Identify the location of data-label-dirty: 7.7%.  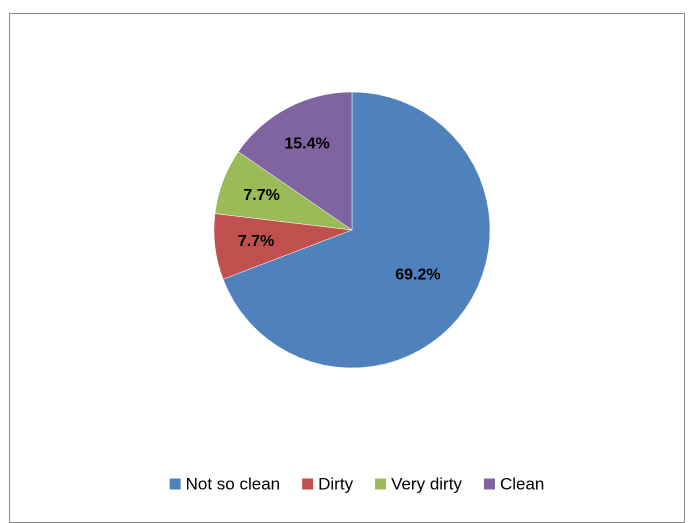
(256, 241).